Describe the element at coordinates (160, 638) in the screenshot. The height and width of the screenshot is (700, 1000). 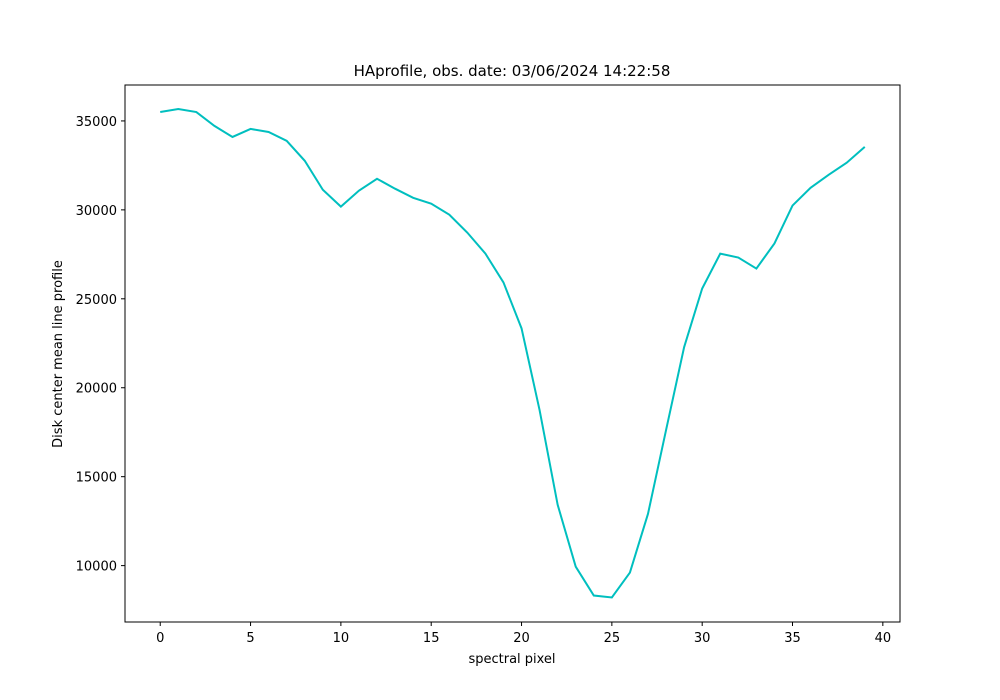
I see `x-tick-label: 0` at that location.